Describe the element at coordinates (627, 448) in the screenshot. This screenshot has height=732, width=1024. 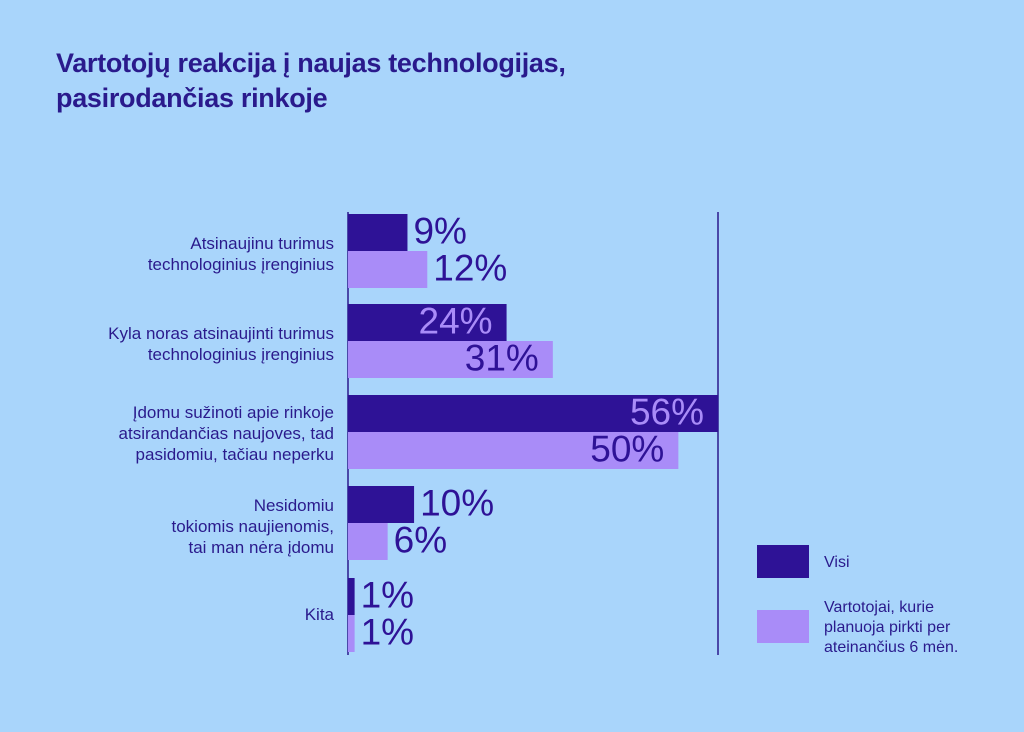
I see `data-label-s1-c2: 50%` at that location.